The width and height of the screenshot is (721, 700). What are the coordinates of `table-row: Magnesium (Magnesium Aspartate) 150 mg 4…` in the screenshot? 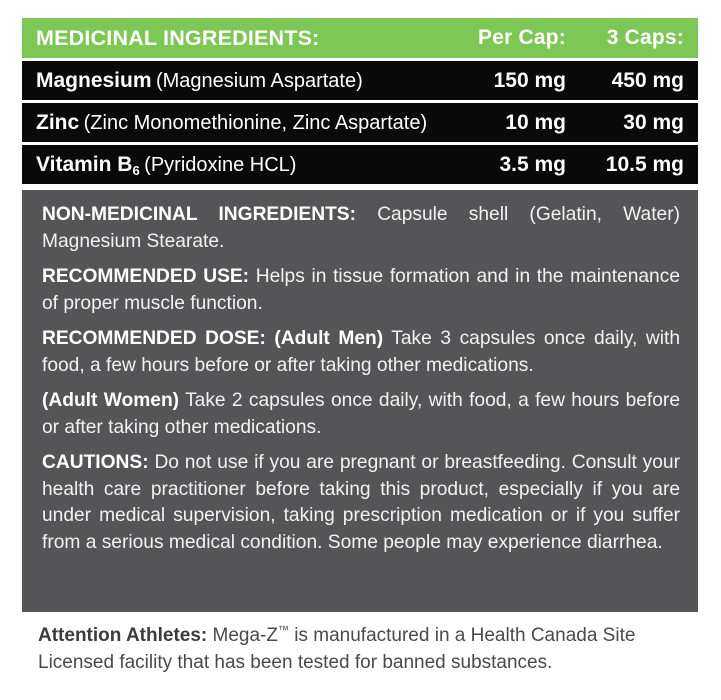 It's located at (360, 80).